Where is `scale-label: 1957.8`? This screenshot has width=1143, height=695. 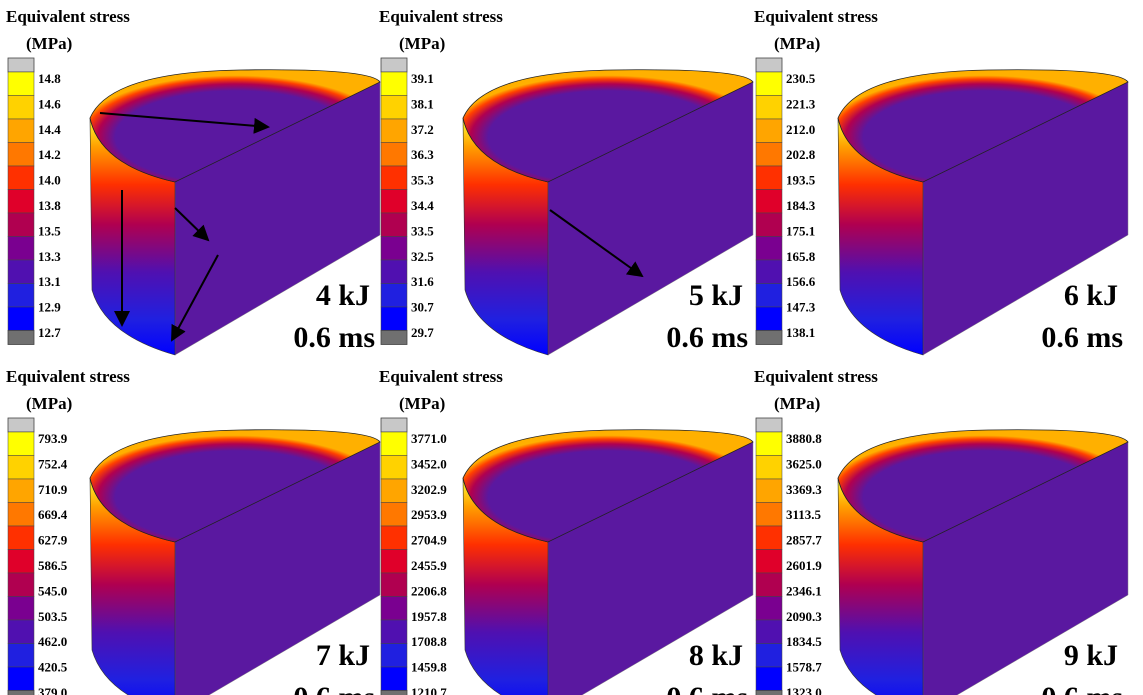 scale-label: 1957.8 is located at coordinates (429, 616).